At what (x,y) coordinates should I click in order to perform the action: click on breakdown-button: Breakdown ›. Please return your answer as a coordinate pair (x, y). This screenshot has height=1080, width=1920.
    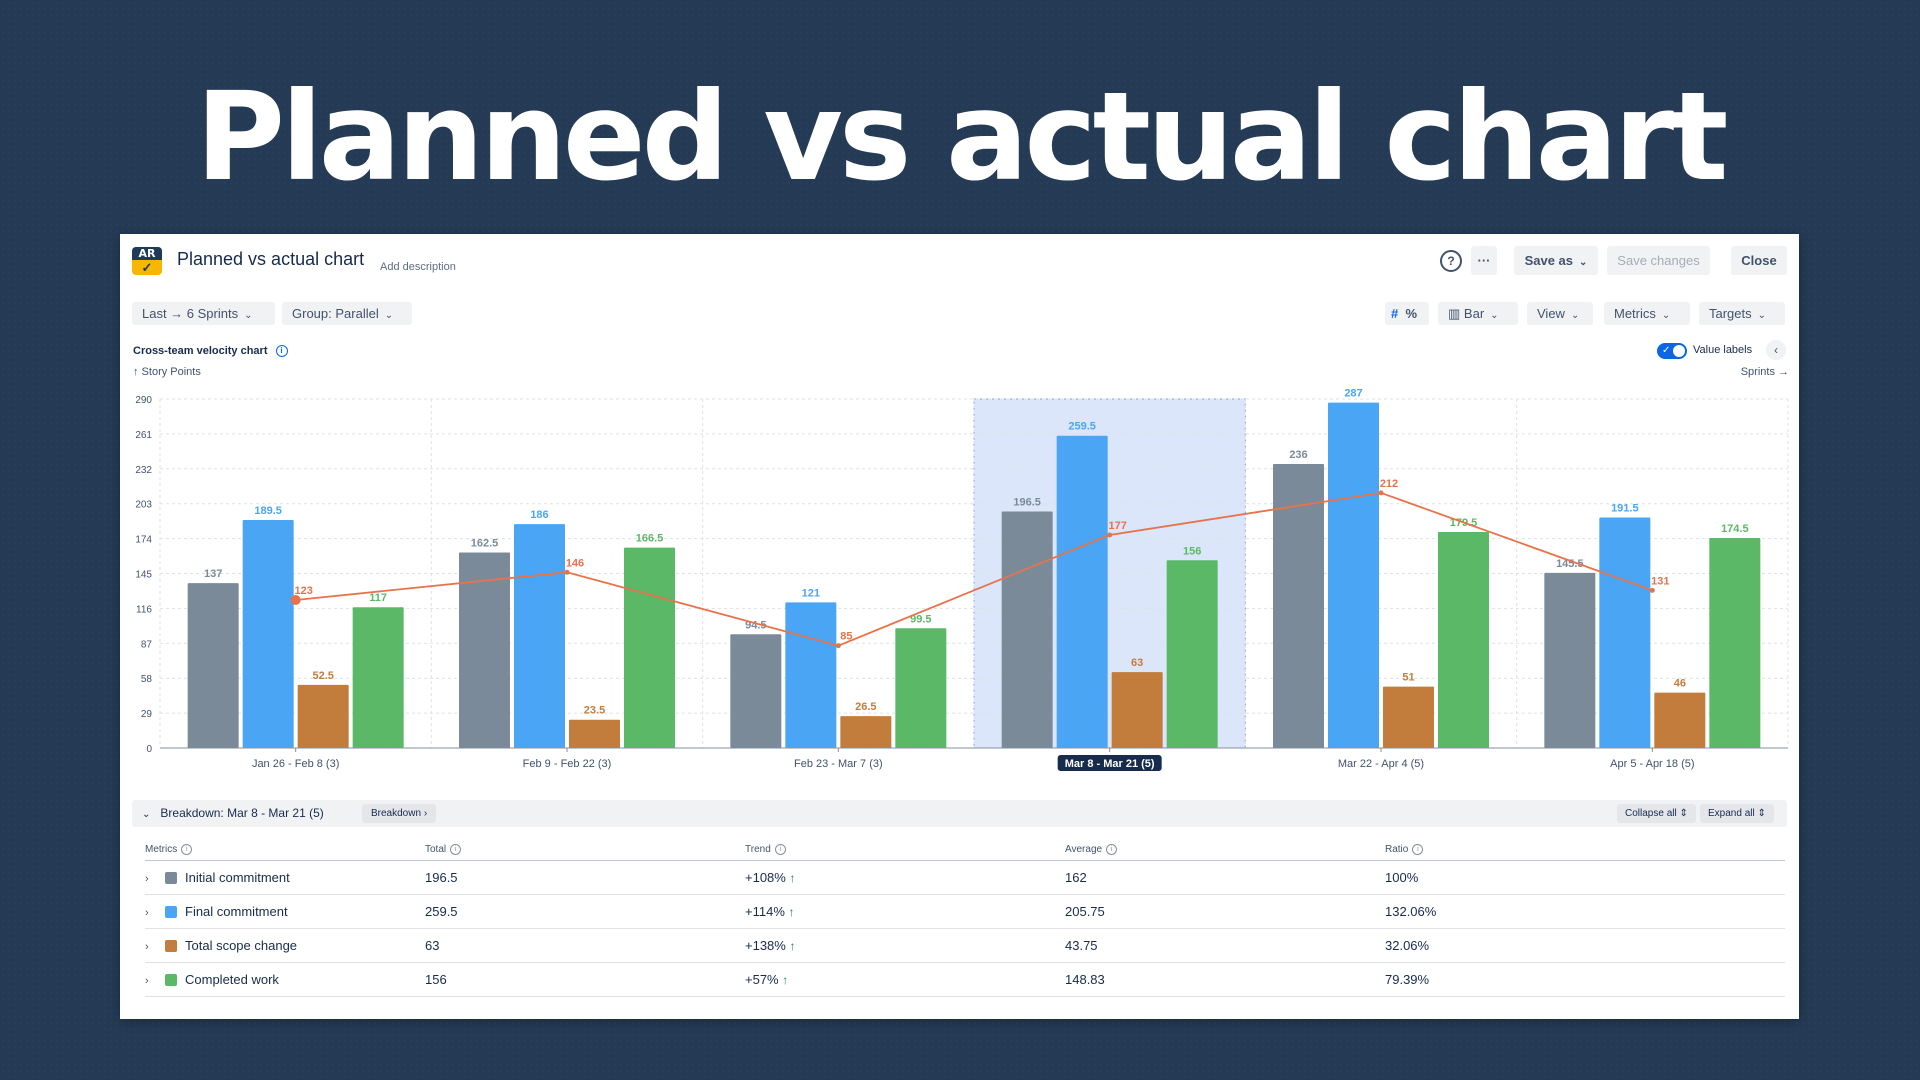
    Looking at the image, I should click on (399, 813).